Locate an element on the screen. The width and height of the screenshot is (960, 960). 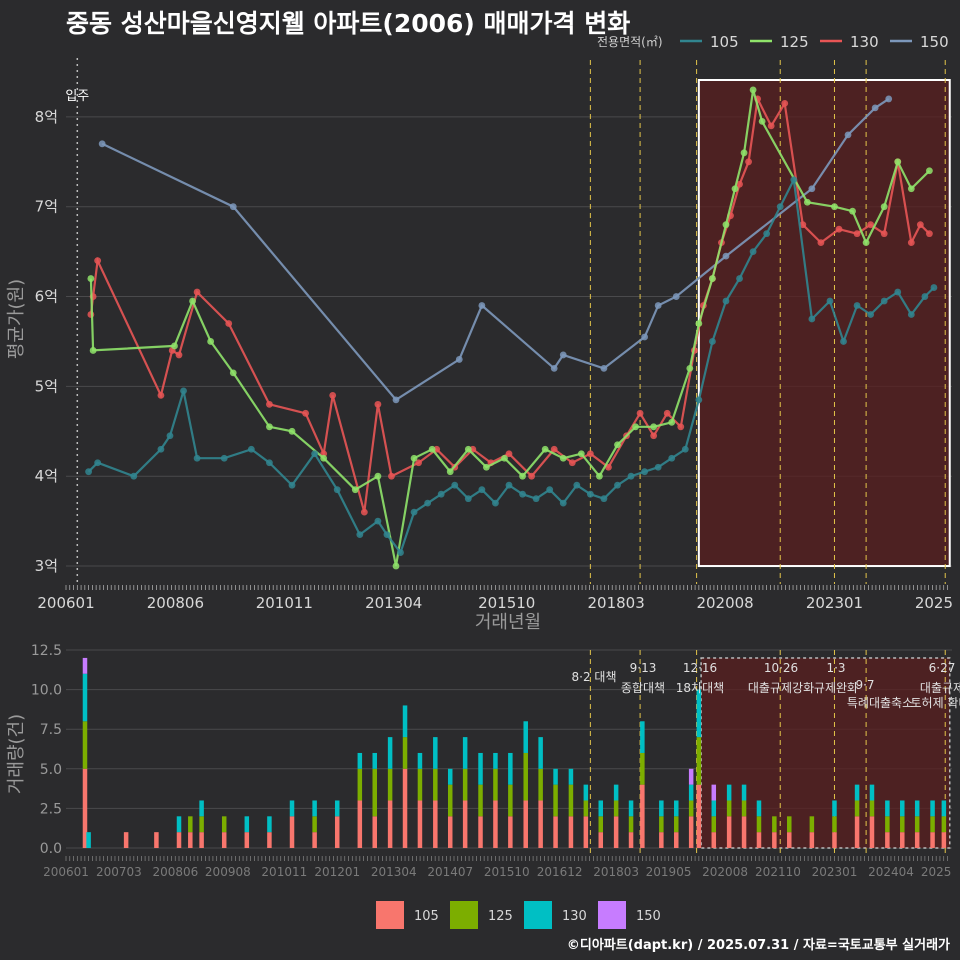
vol-x-tick-label: 201407 is located at coordinates (450, 872).